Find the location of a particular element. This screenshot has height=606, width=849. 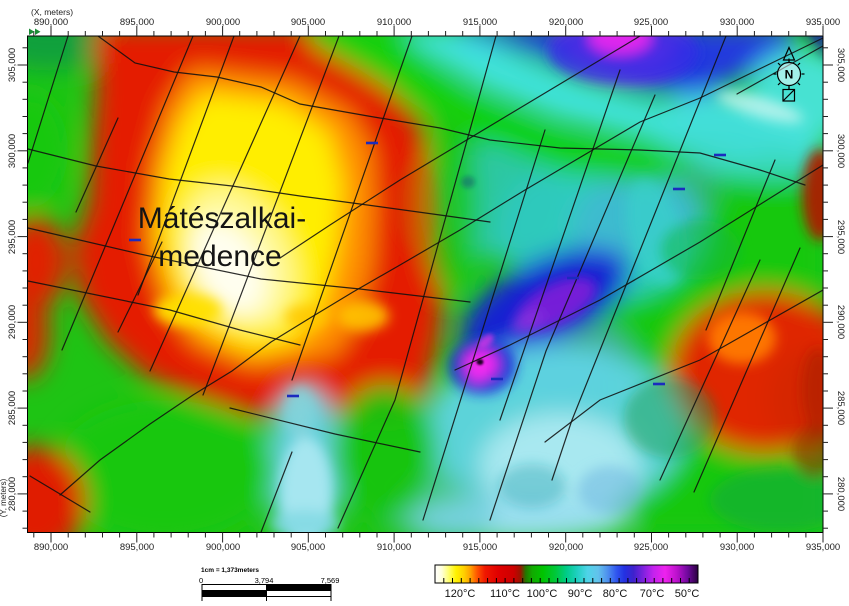

svg-text: 90°C is located at coordinates (580, 594).